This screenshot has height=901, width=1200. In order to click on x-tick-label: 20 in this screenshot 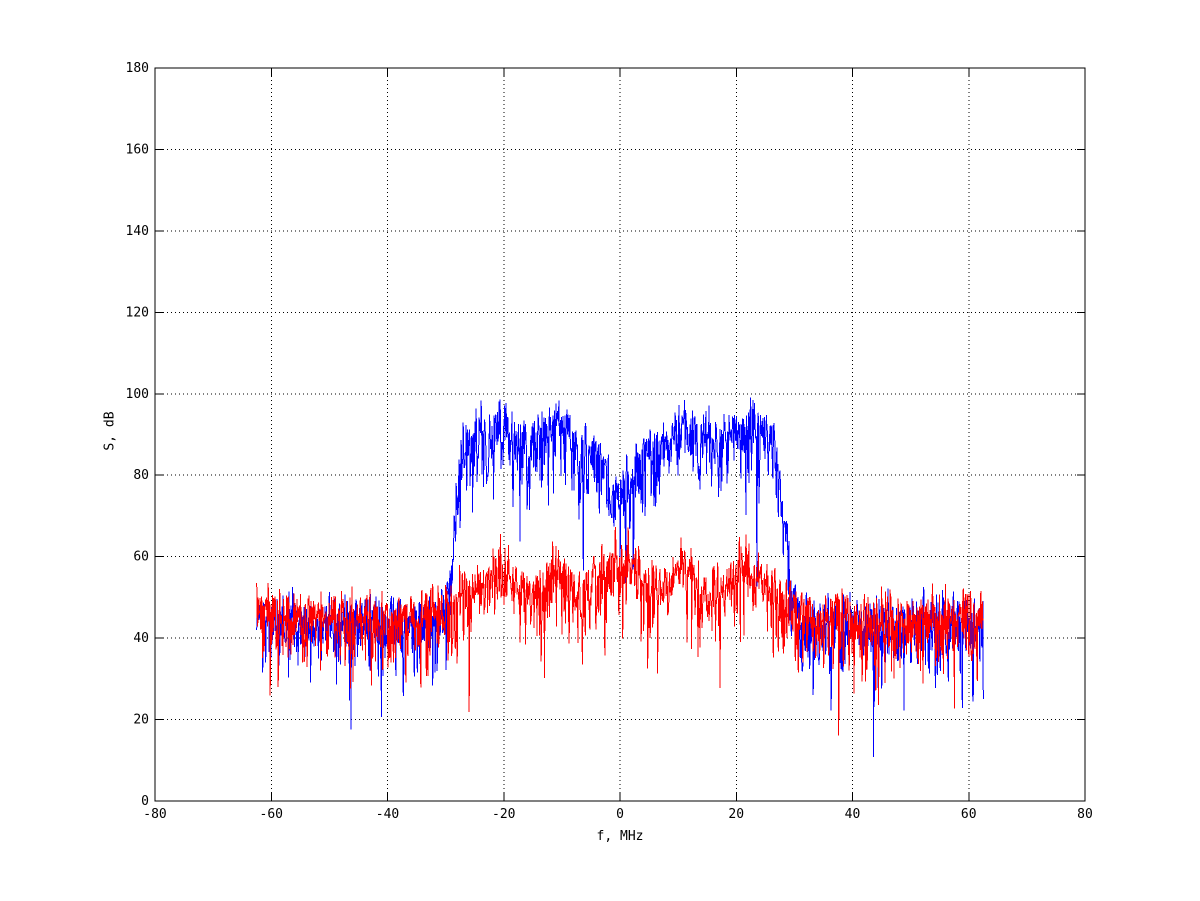, I will do `click(736, 814)`.